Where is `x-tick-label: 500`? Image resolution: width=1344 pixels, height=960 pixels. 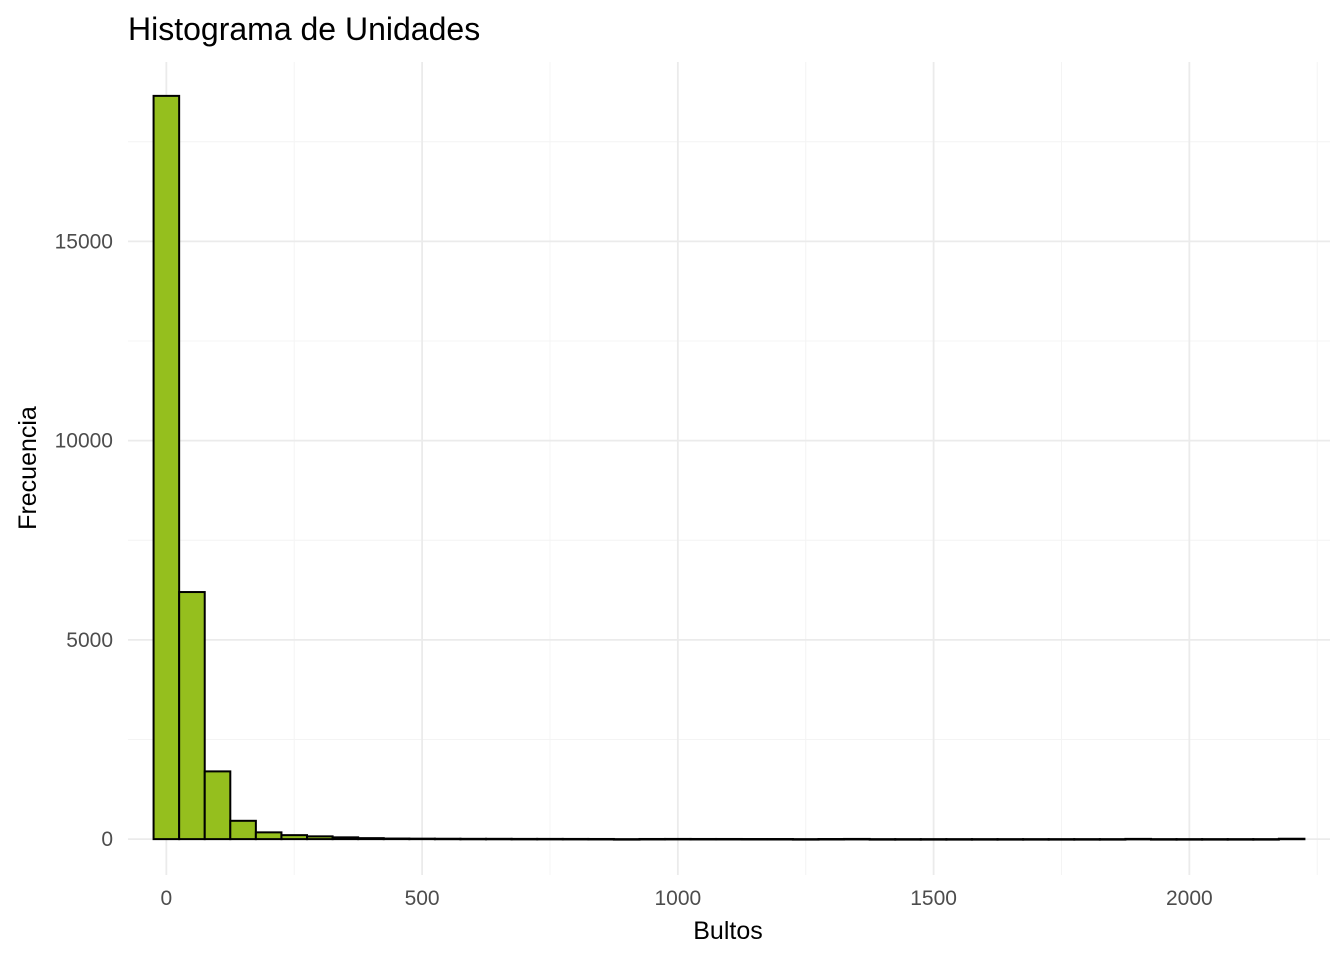 x-tick-label: 500 is located at coordinates (422, 898).